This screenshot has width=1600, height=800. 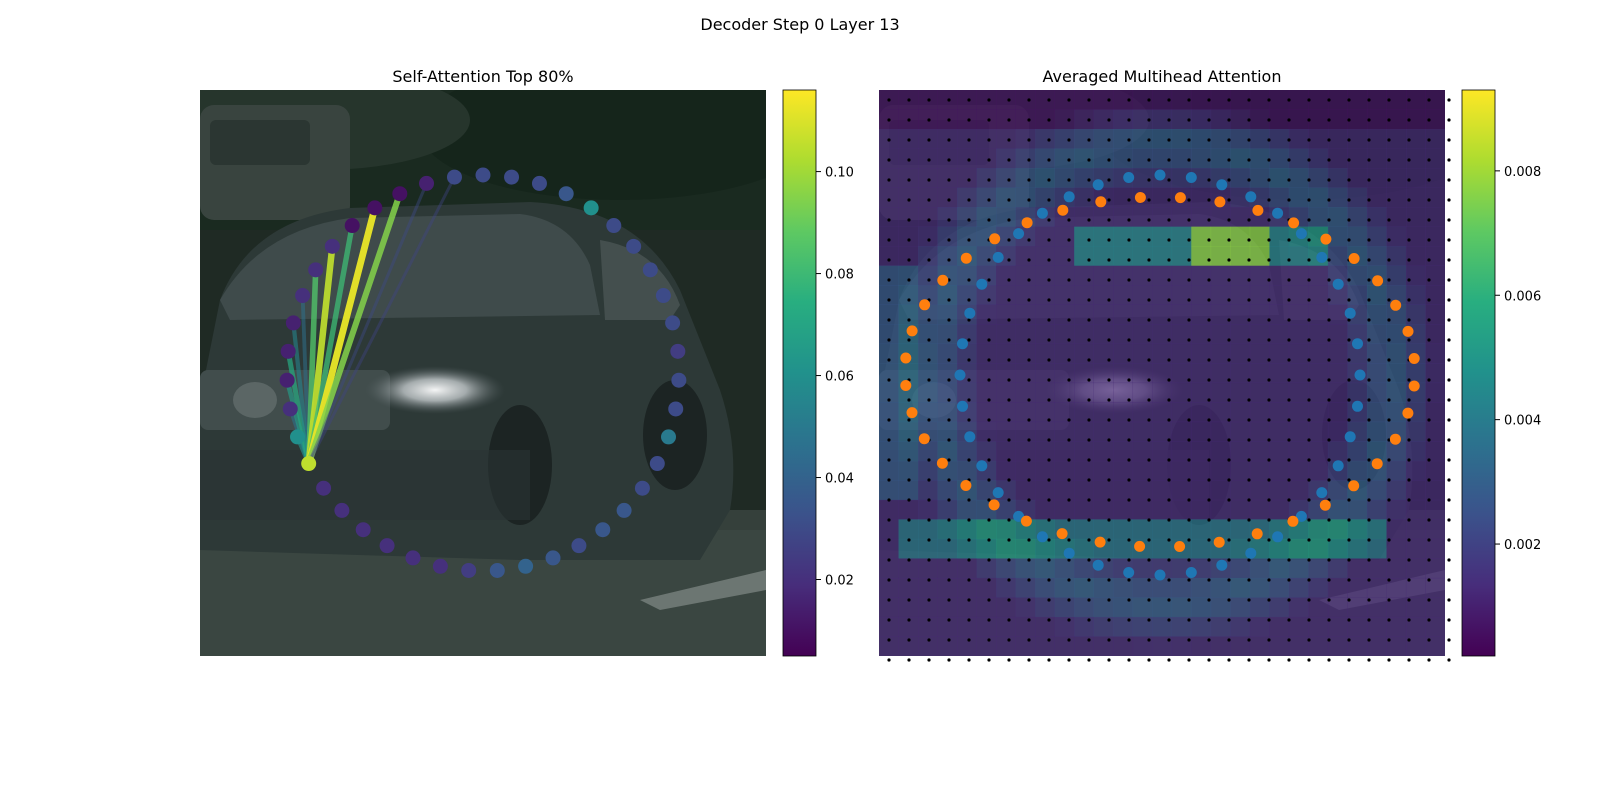 I want to click on orange-point, so click(x=1257, y=534).